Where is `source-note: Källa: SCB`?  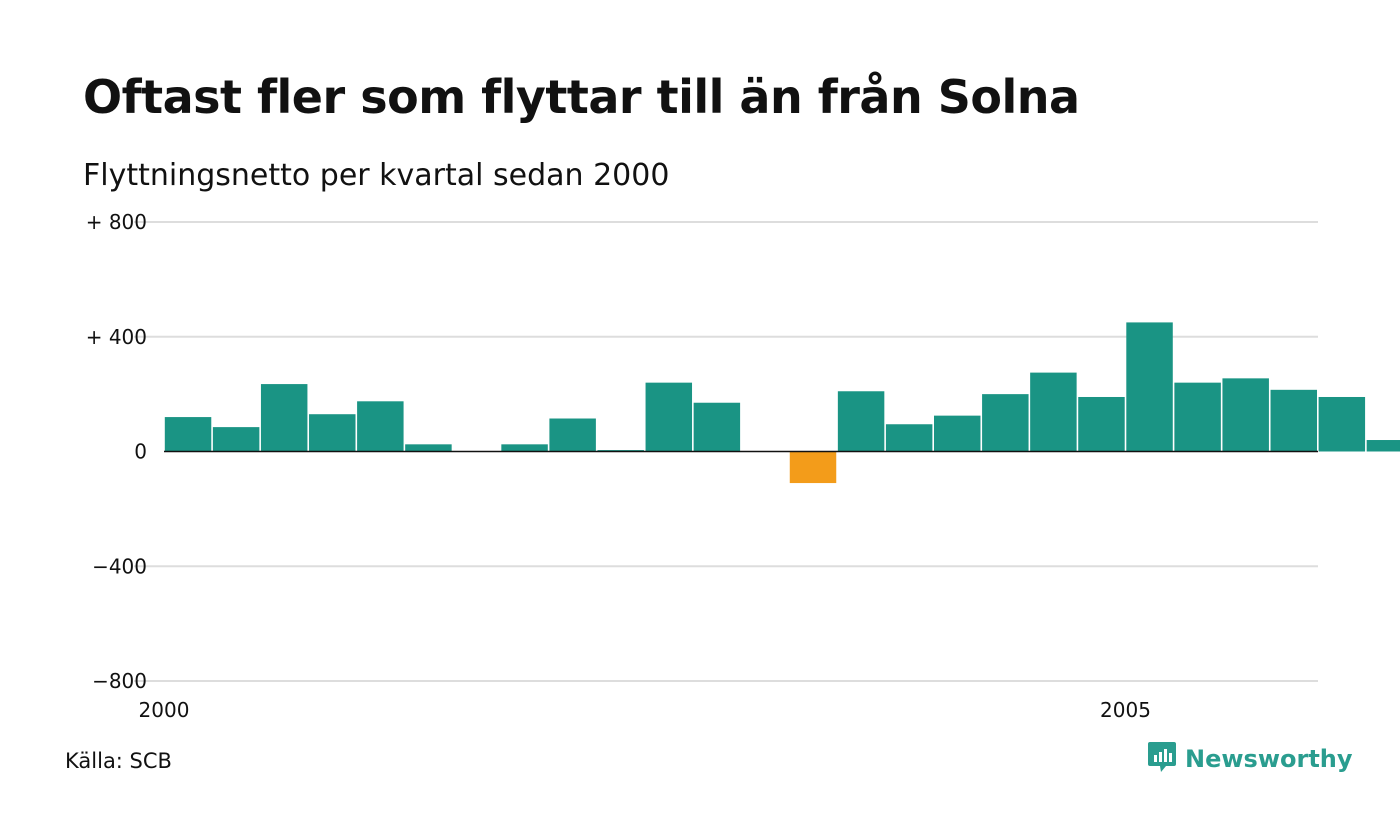 source-note: Källa: SCB is located at coordinates (118, 761).